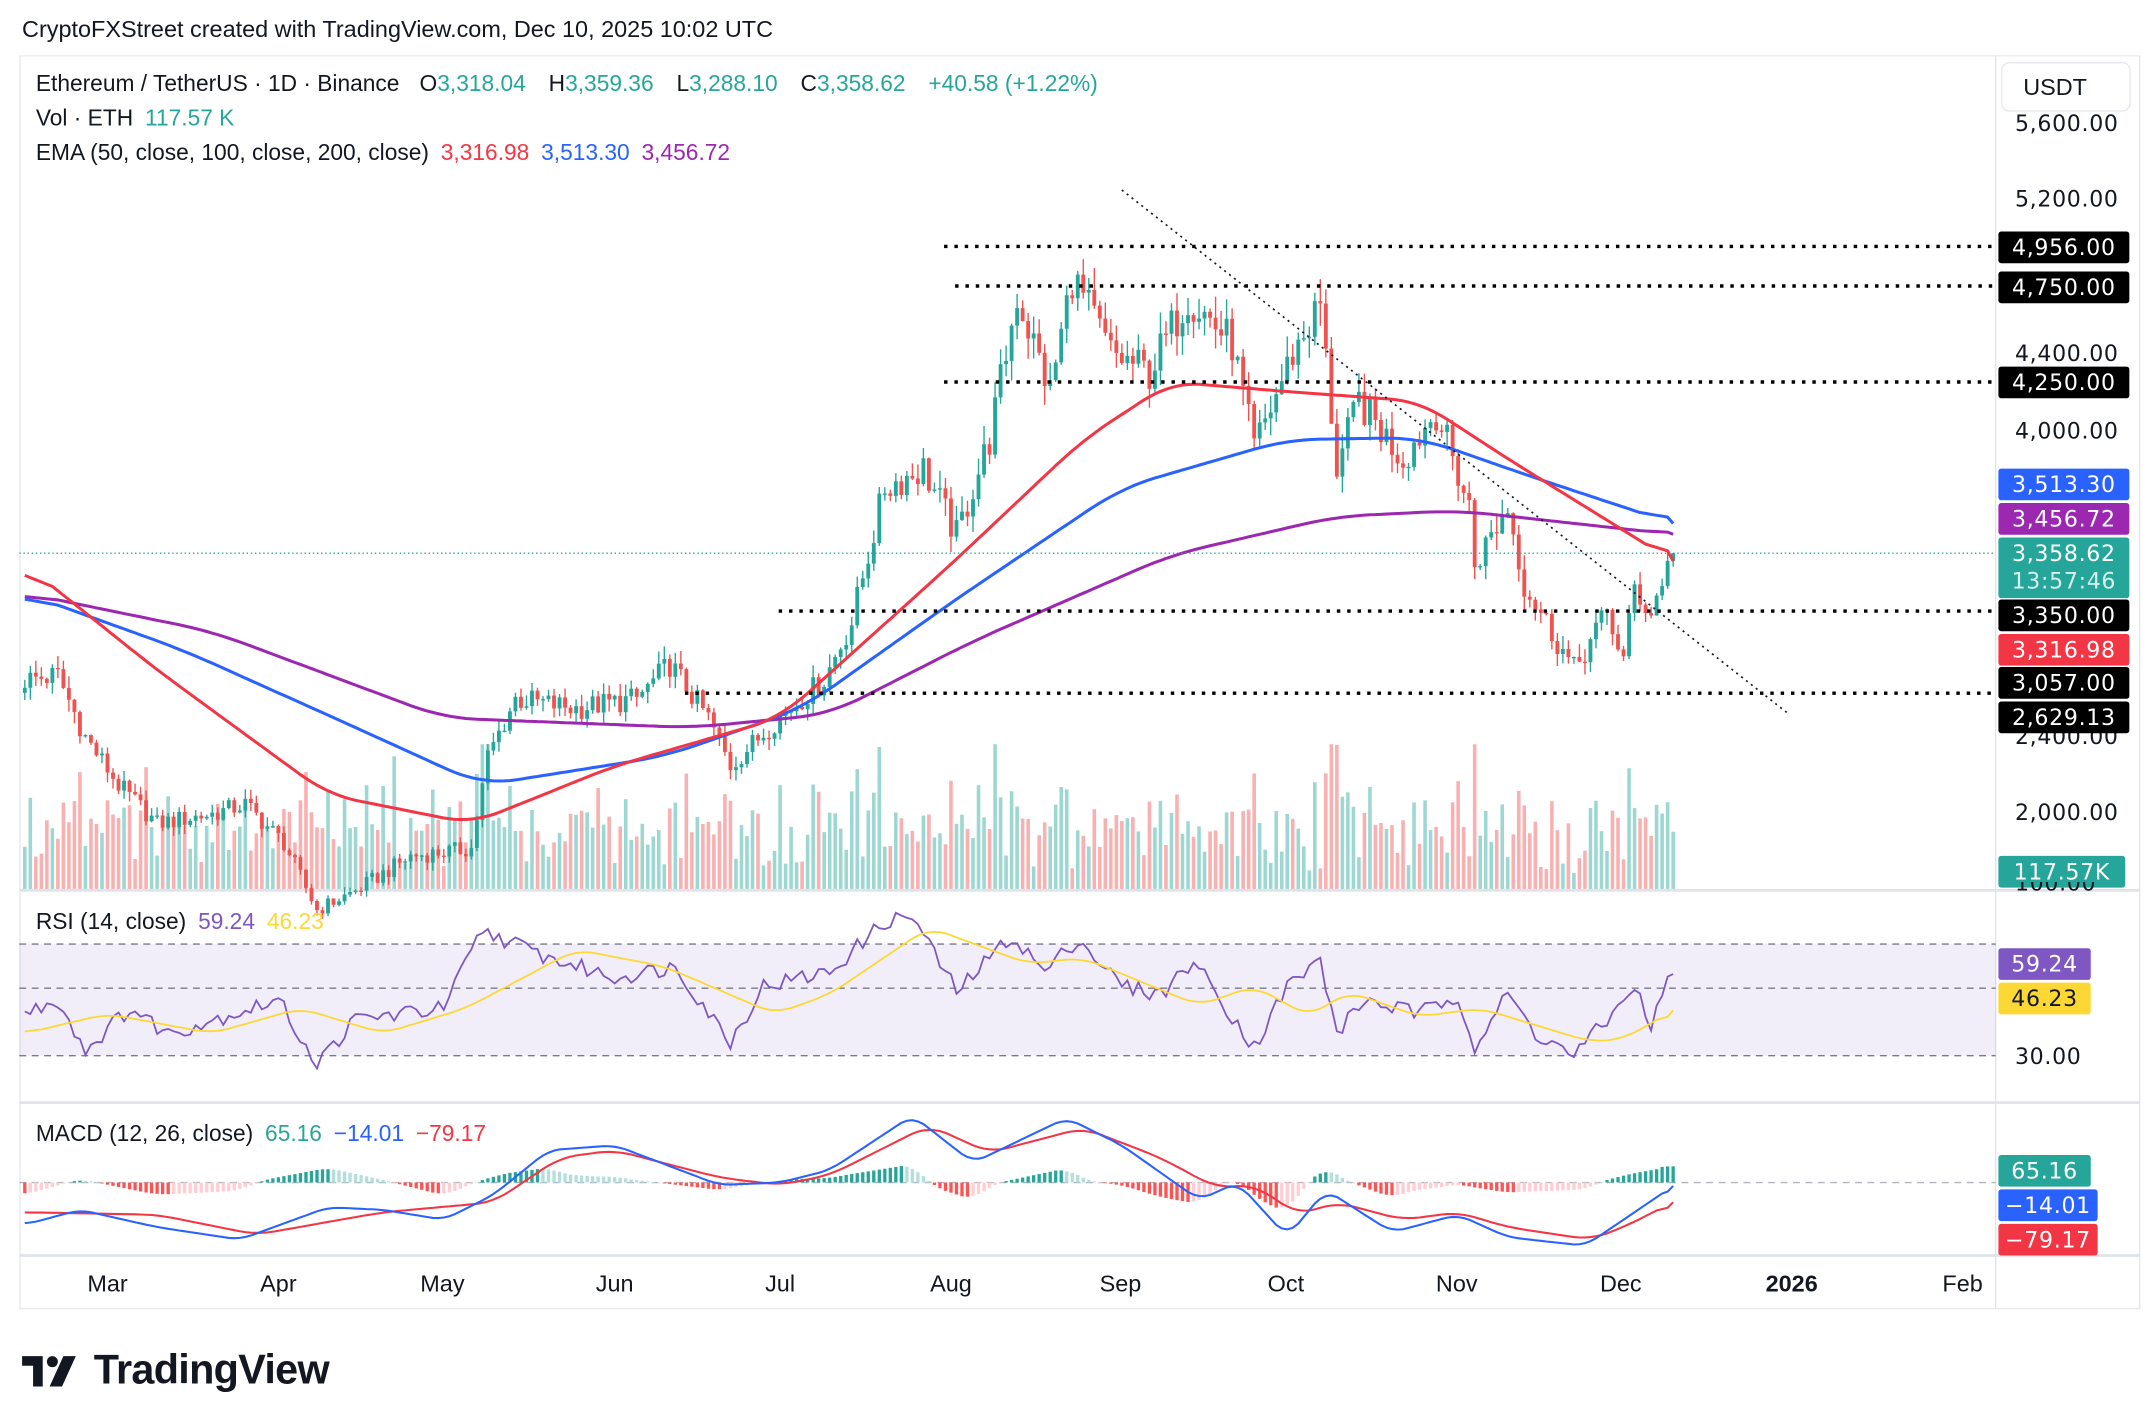 This screenshot has width=2150, height=1424. I want to click on rsi-label: RSI (14, close), so click(111, 922).